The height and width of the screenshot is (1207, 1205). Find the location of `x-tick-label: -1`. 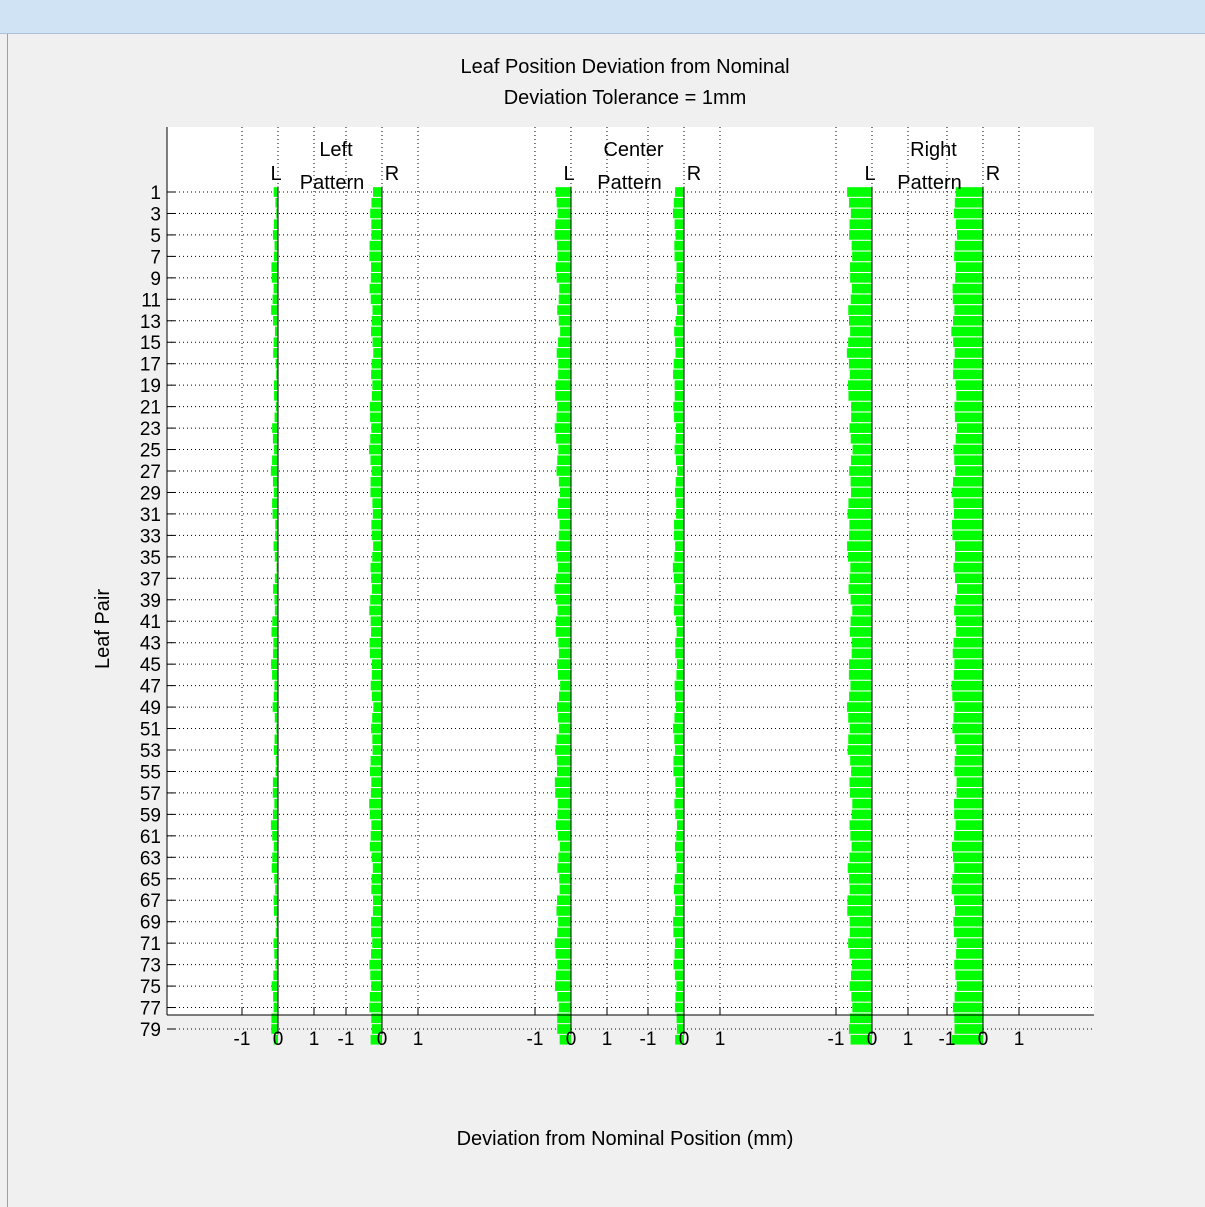

x-tick-label: -1 is located at coordinates (535, 1039).